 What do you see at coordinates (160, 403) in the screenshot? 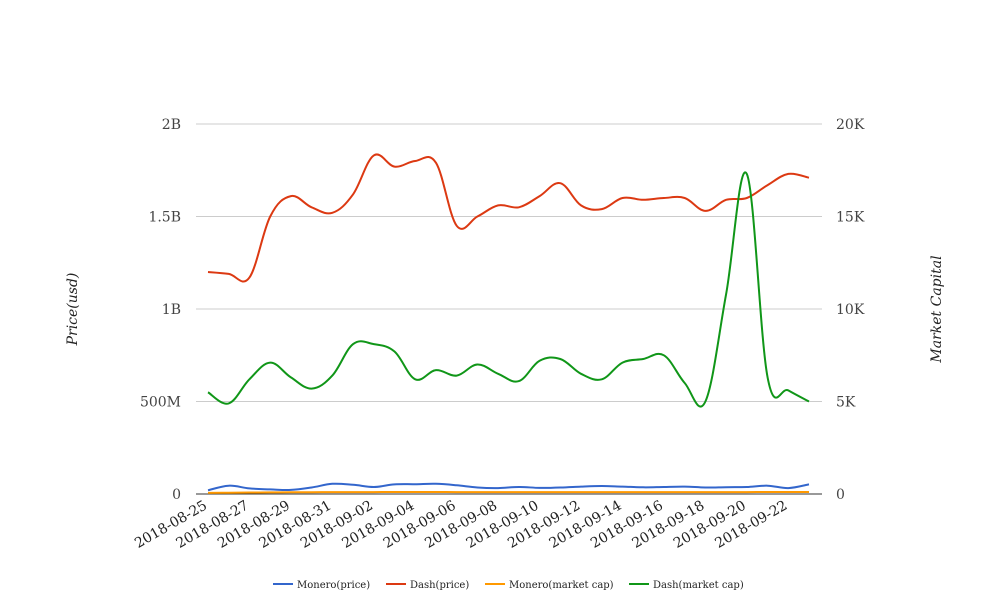
I see `y-tick-label: 500M` at bounding box center [160, 403].